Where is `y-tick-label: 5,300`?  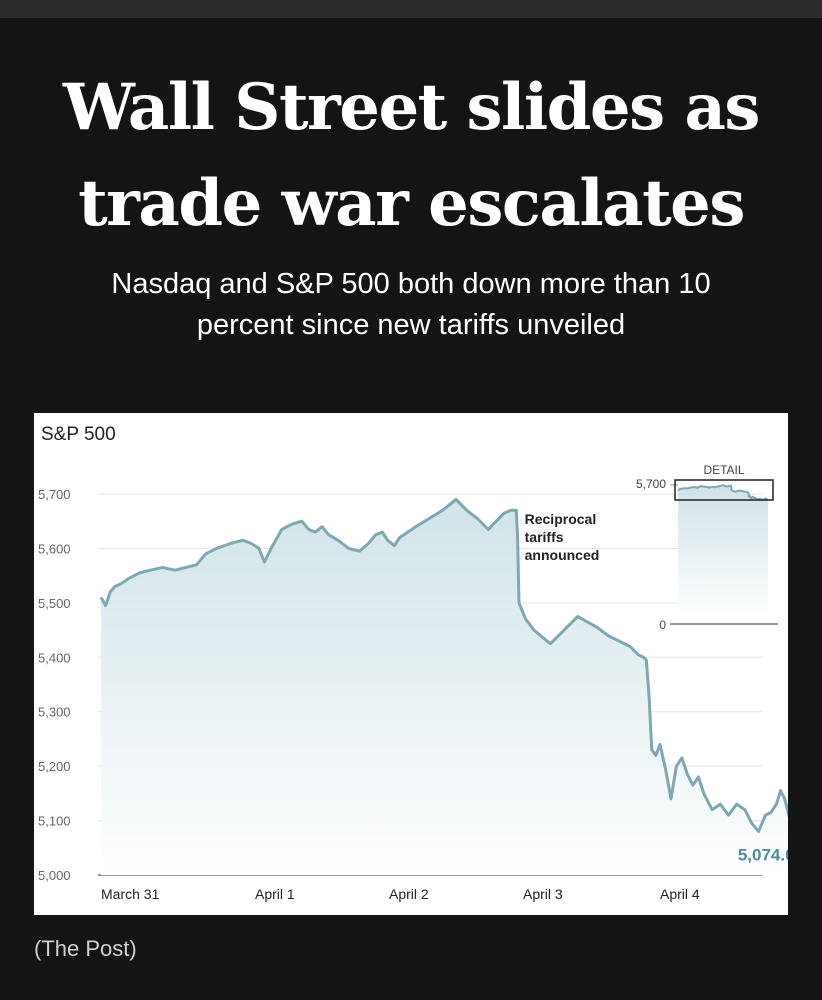
y-tick-label: 5,300 is located at coordinates (54, 712).